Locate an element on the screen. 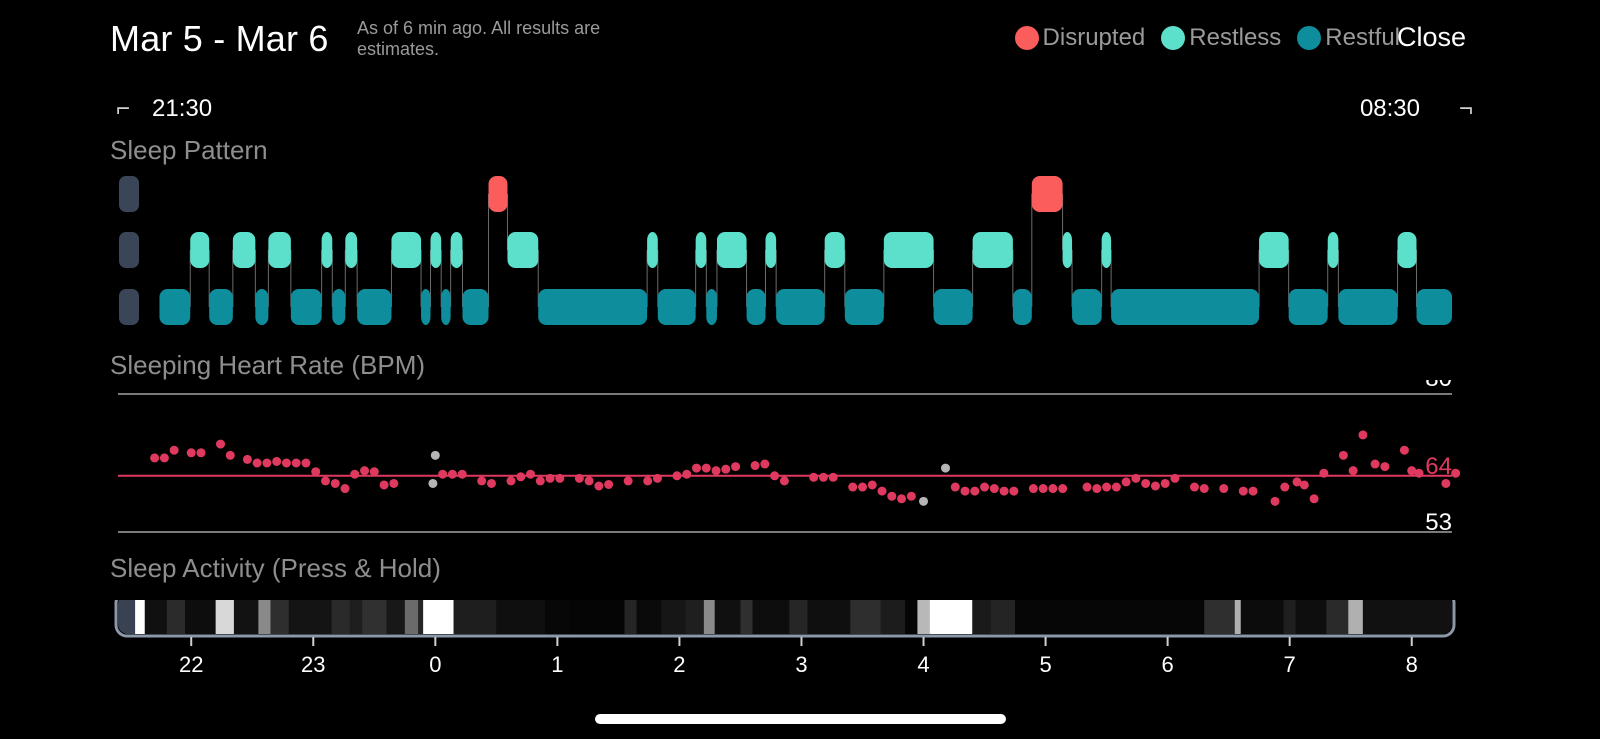 Image resolution: width=1600 pixels, height=739 pixels. start-time: 21:30 is located at coordinates (182, 108).